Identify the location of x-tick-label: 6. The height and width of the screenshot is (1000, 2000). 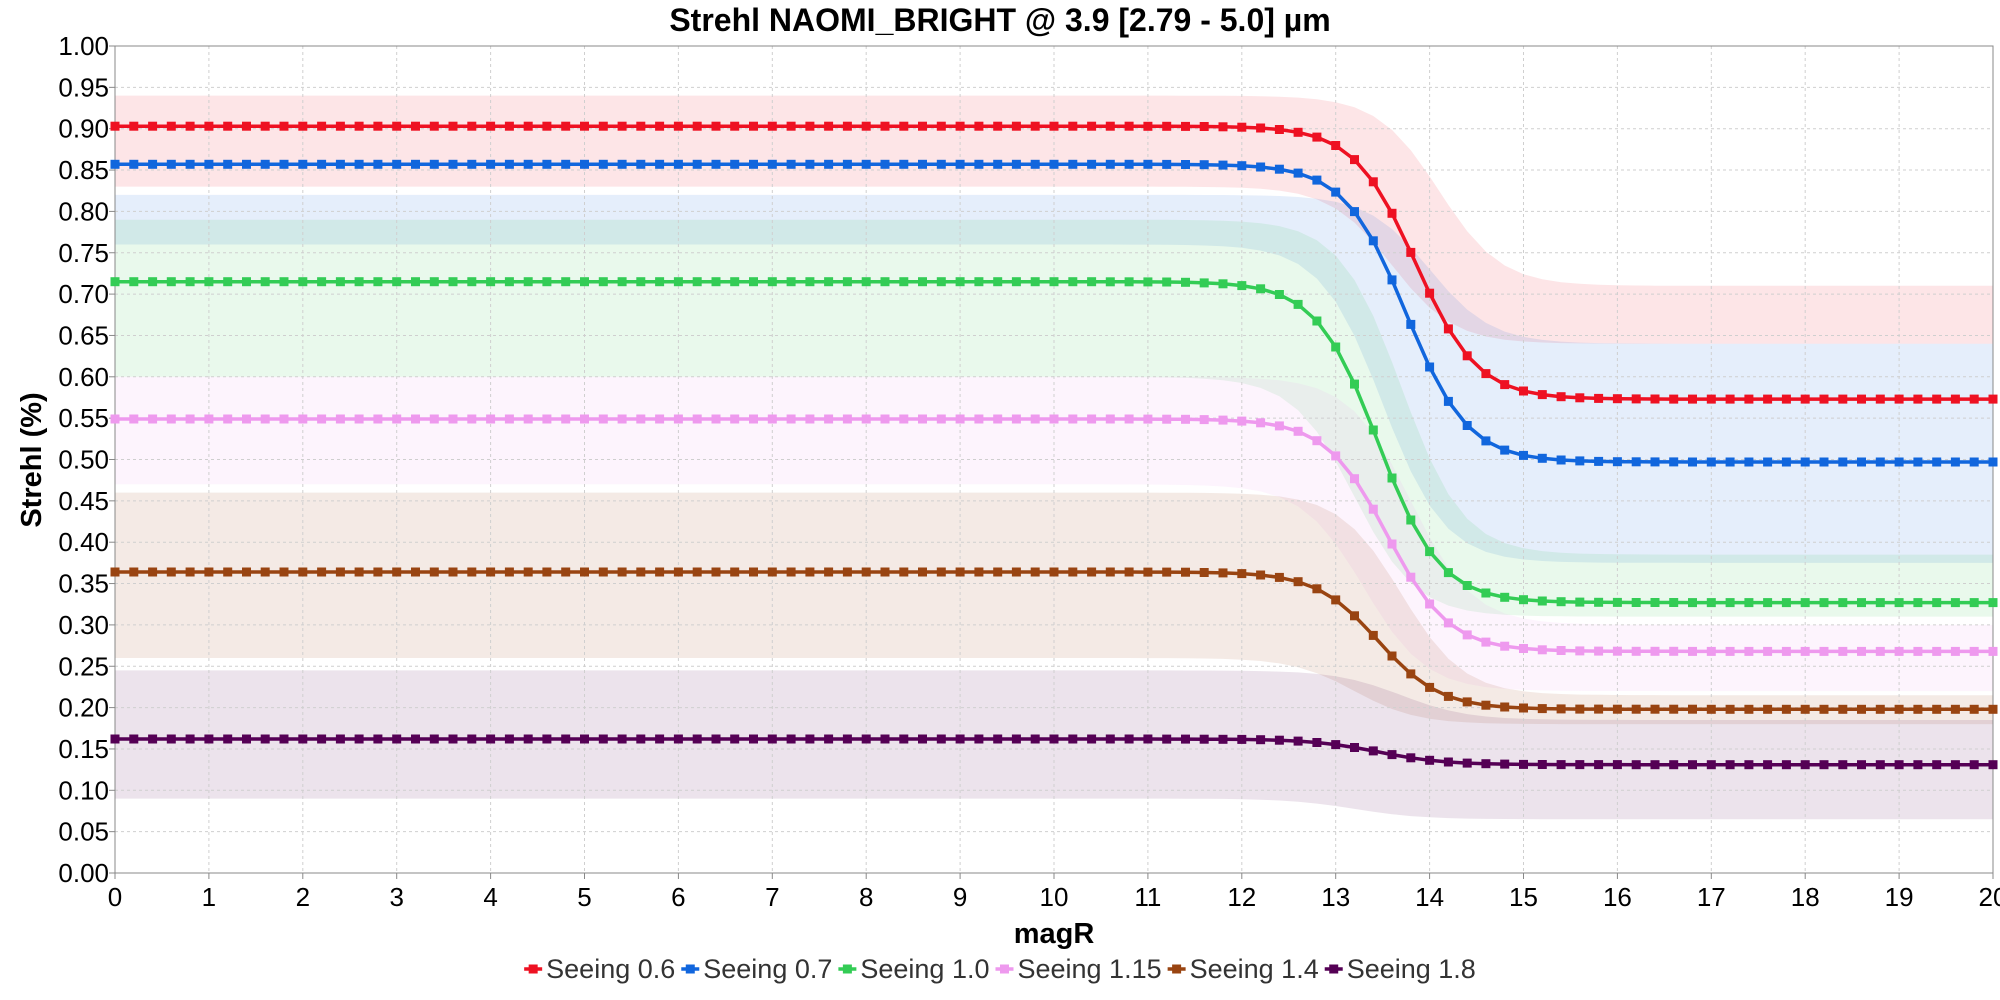
(678, 897).